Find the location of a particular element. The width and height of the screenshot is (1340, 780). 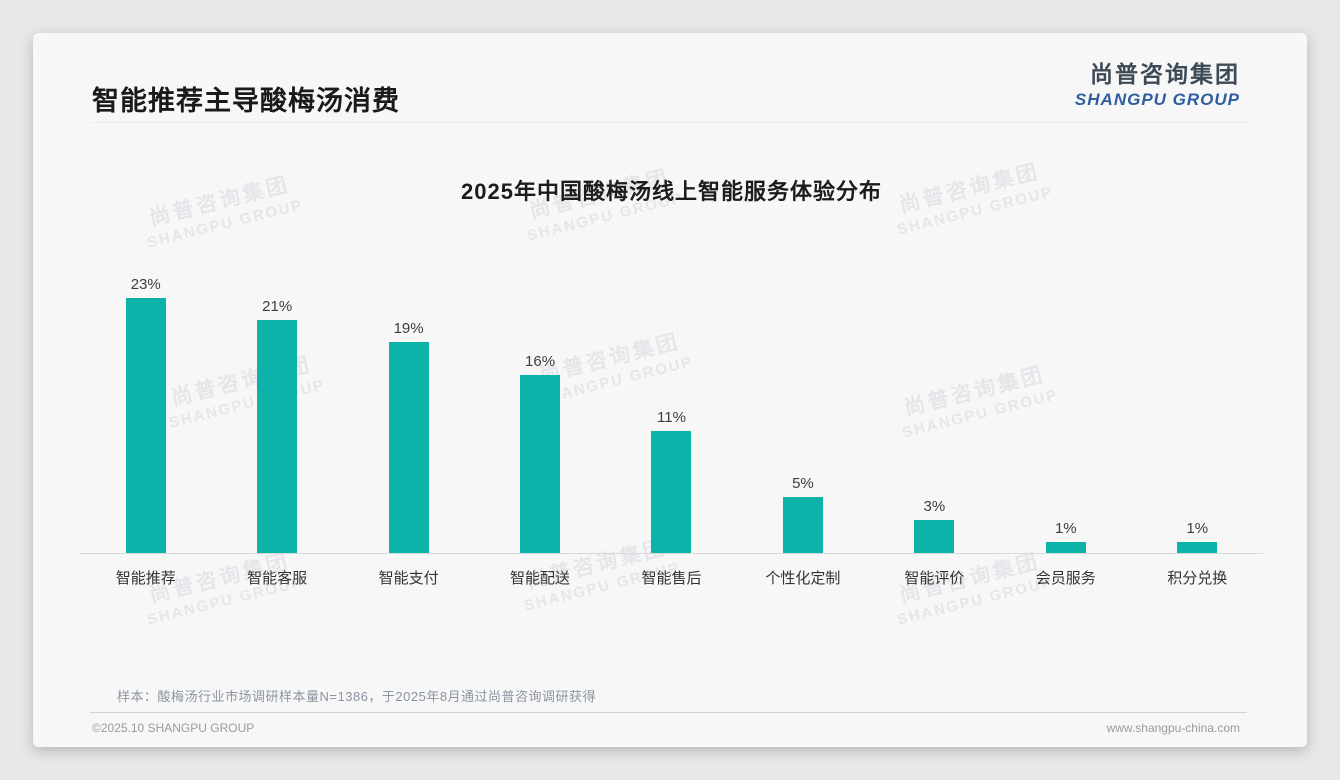

title-divider is located at coordinates (670, 122).